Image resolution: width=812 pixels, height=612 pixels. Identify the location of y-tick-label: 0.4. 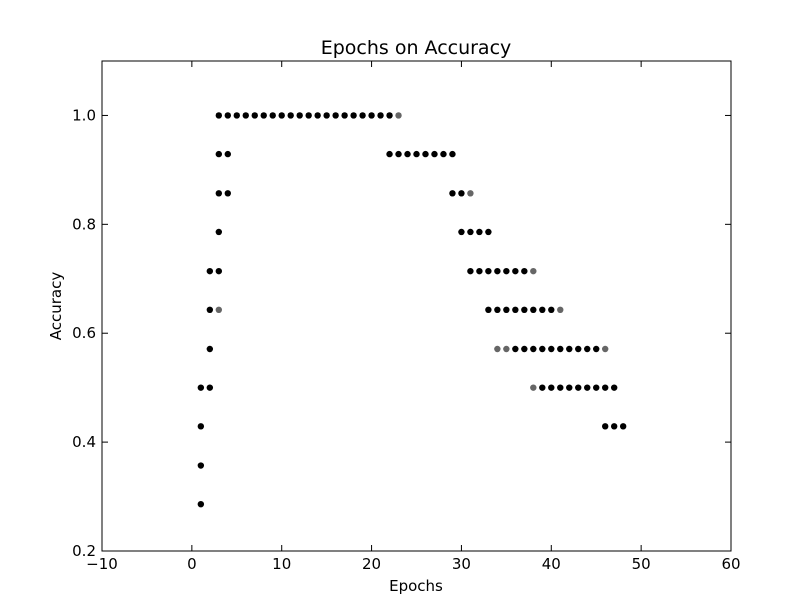
(84, 442).